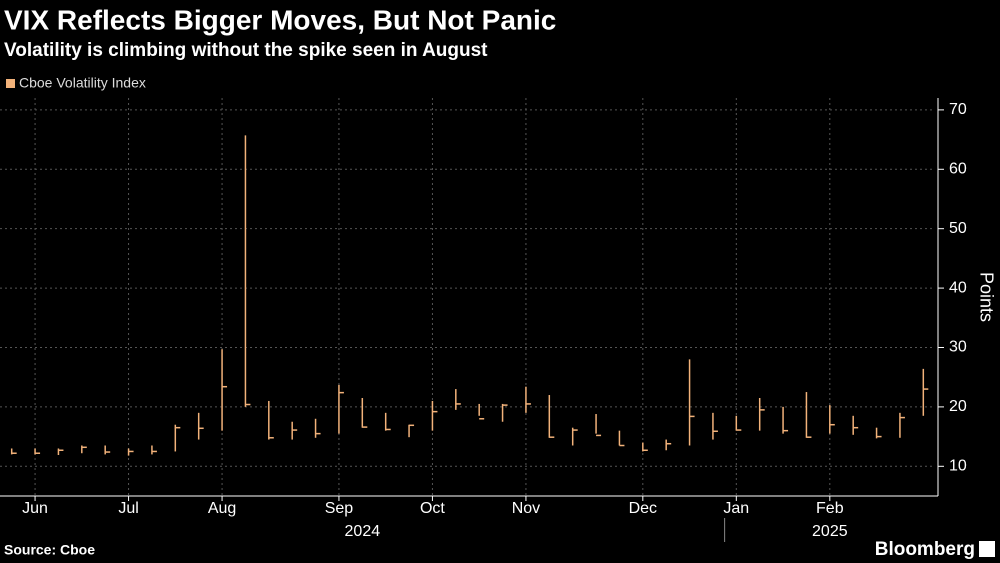 The image size is (1000, 563). I want to click on x-tick-label: Dec, so click(643, 508).